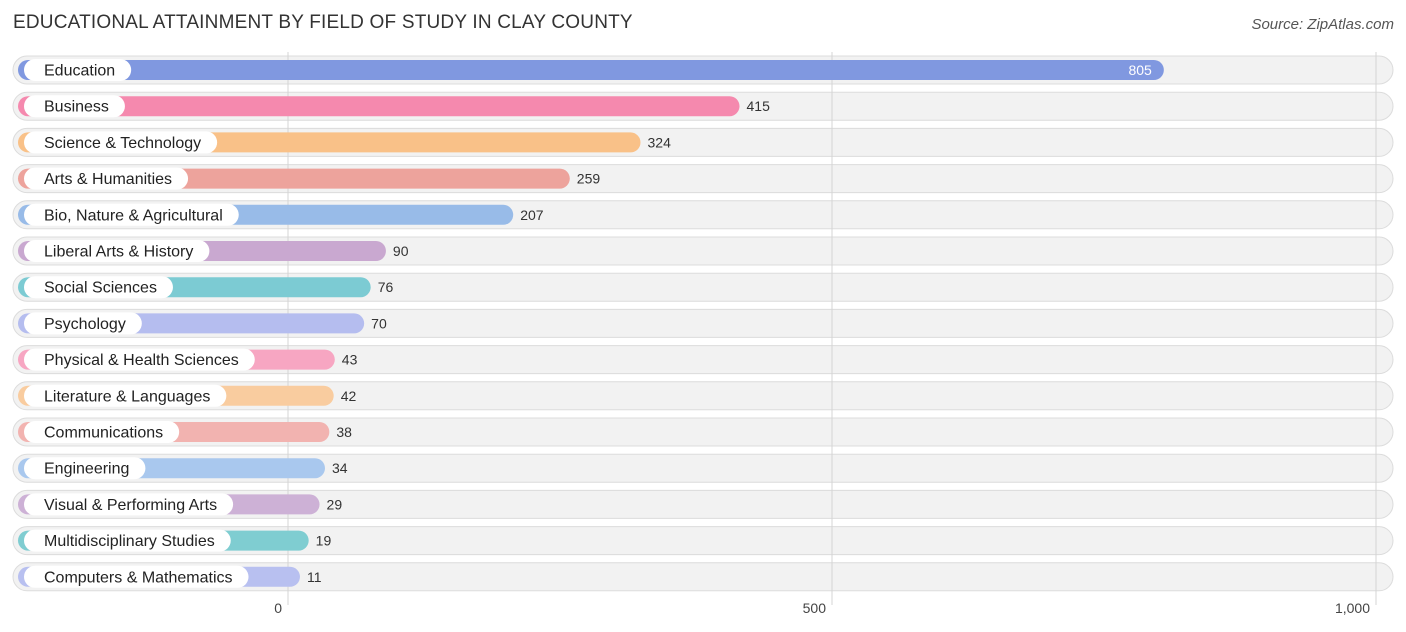  I want to click on category-label: Bio, Nature & Agricultural, so click(133, 215).